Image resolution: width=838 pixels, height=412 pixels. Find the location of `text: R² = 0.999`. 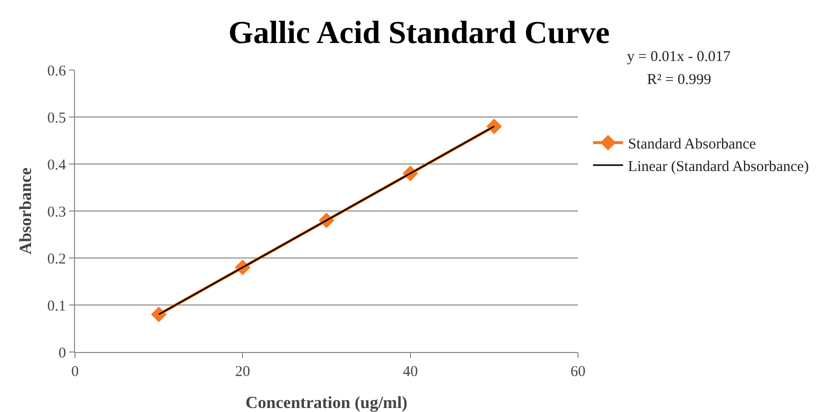

text: R² = 0.999 is located at coordinates (679, 80).